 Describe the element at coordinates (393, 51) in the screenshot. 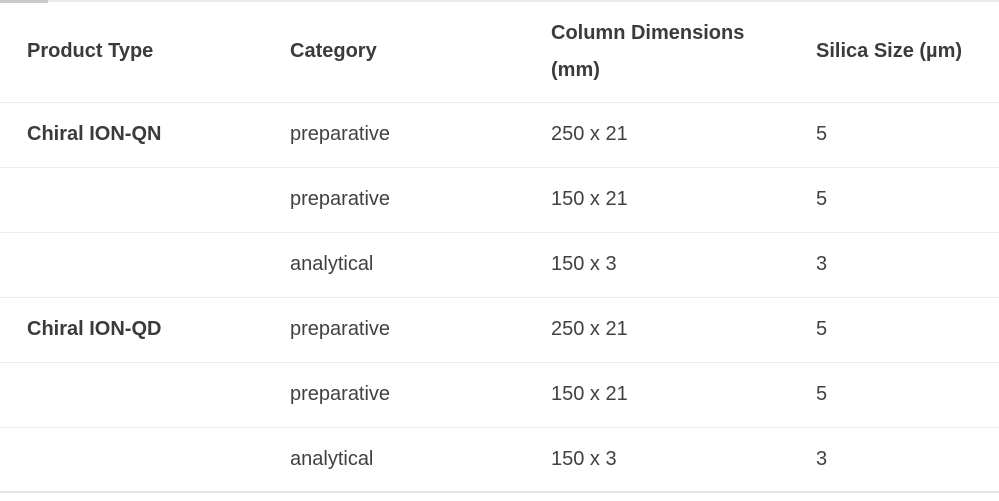

I see `column-header-category: Category` at that location.